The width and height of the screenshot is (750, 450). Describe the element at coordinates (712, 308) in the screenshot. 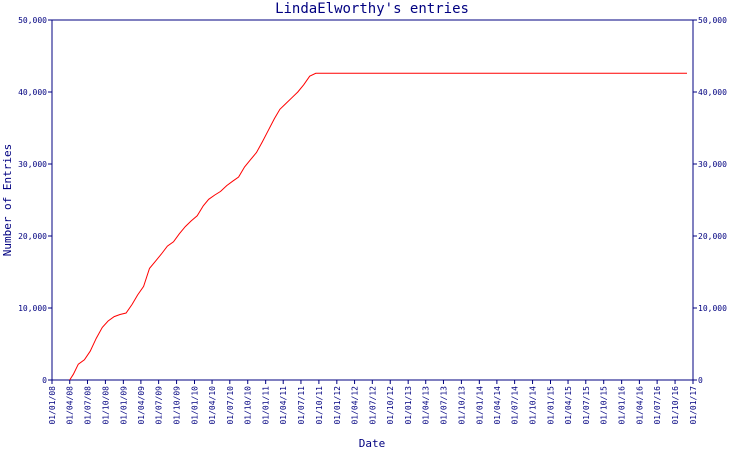

I see `y-tick-label-right: 10,000` at that location.